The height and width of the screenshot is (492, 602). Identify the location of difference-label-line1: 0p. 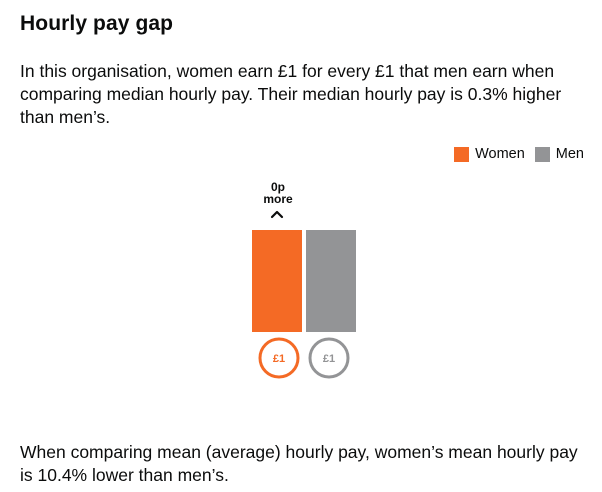
(278, 187).